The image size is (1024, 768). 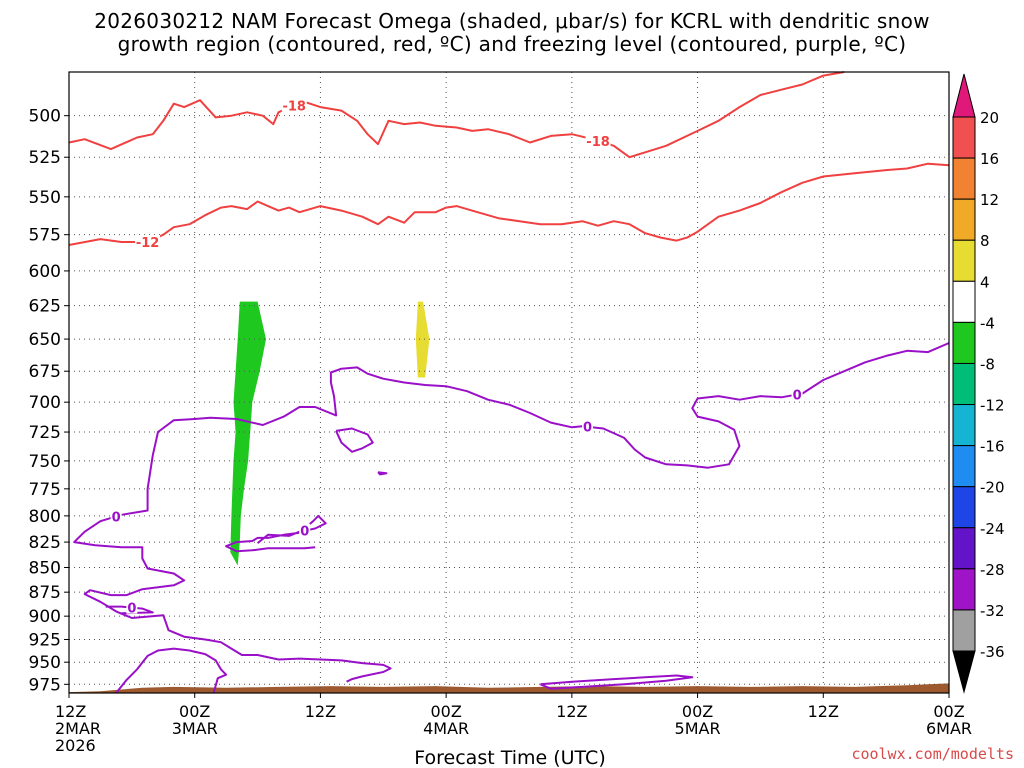 What do you see at coordinates (949, 728) in the screenshot?
I see `x-tick-label: 6MAR` at bounding box center [949, 728].